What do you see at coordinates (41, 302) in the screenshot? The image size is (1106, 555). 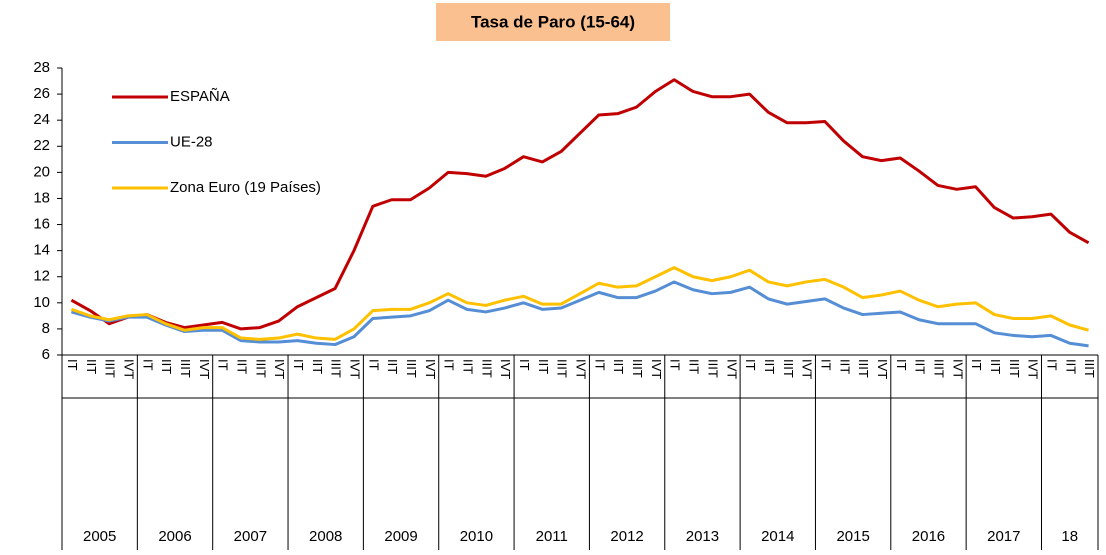 I see `y-tick-label: 10` at bounding box center [41, 302].